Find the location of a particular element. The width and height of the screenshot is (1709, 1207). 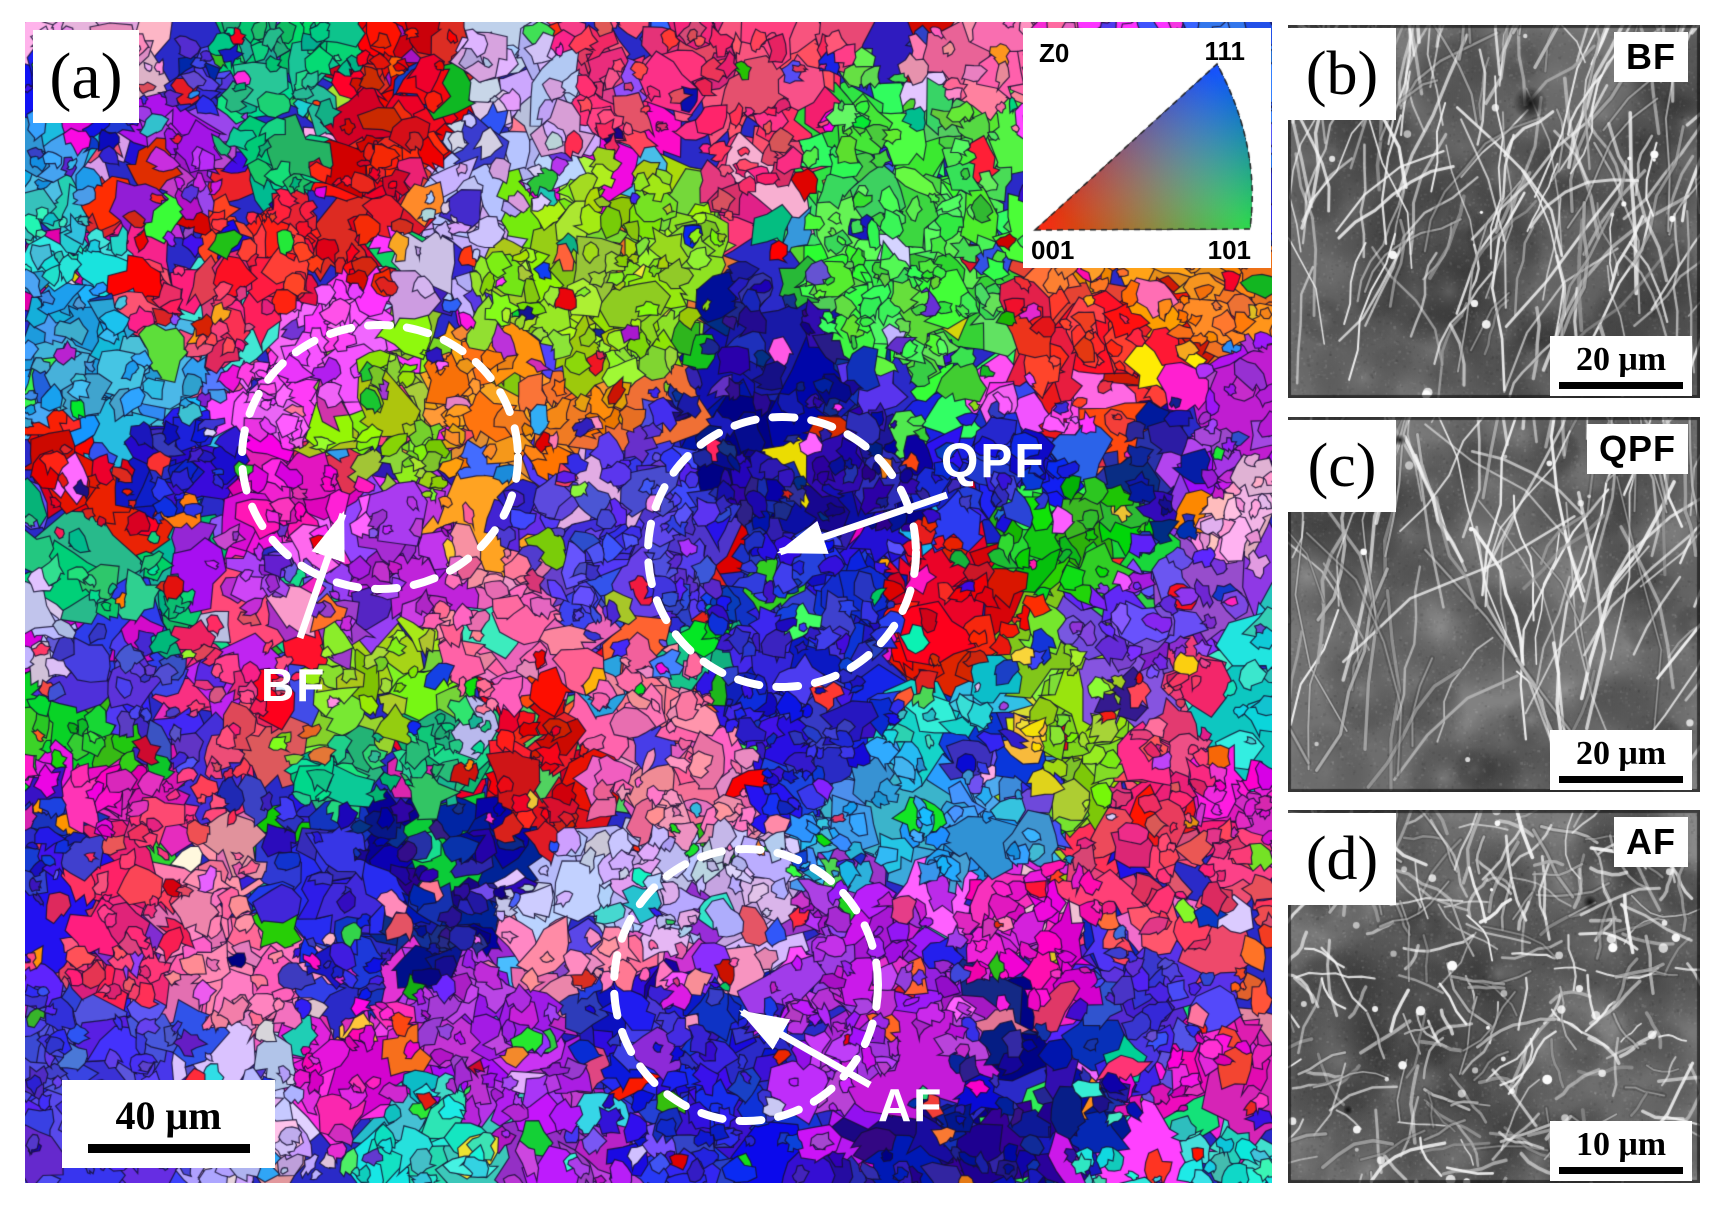

panel-d-sem-micrograph: (d) AF 10 μm is located at coordinates (1494, 996).